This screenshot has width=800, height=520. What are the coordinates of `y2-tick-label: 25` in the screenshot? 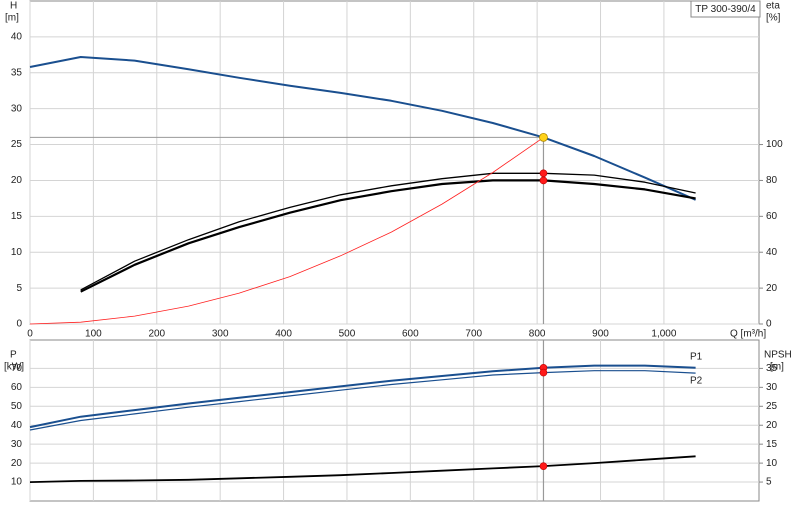 It's located at (772, 406).